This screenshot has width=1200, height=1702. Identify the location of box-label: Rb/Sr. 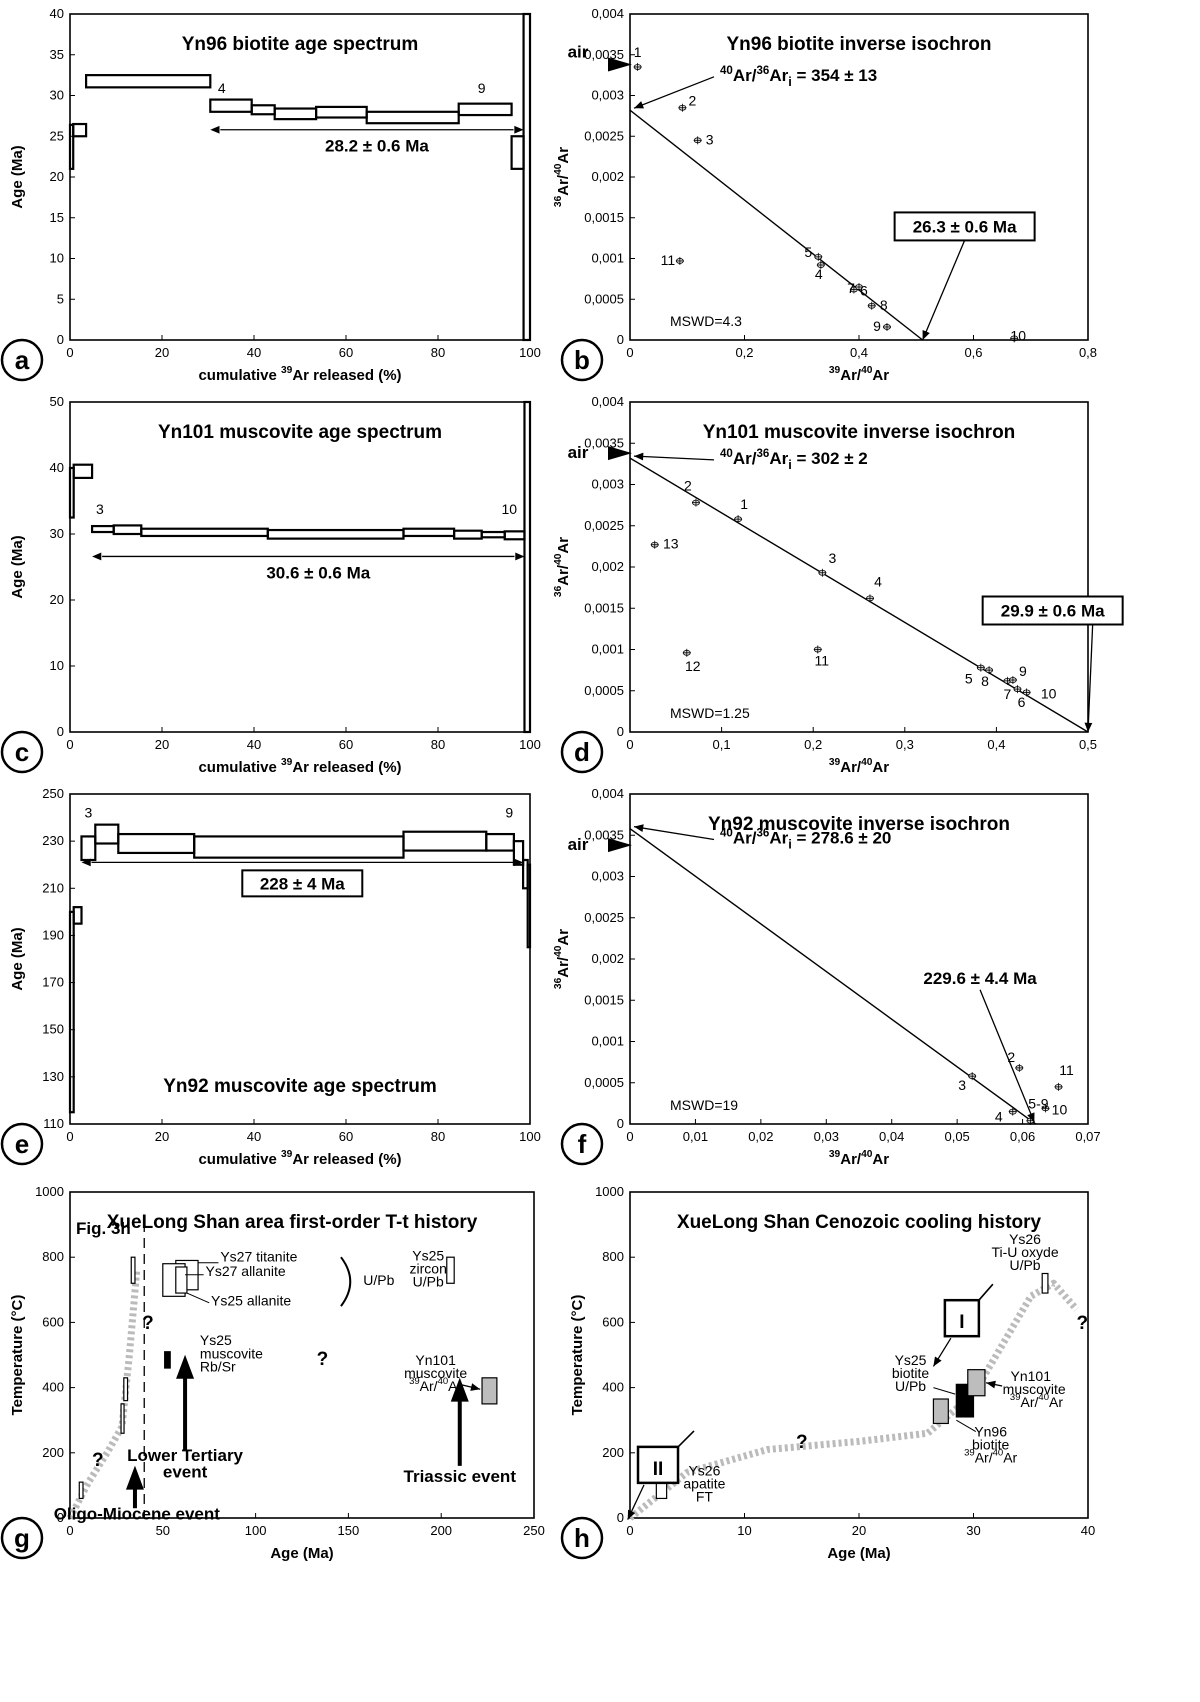
(218, 1366).